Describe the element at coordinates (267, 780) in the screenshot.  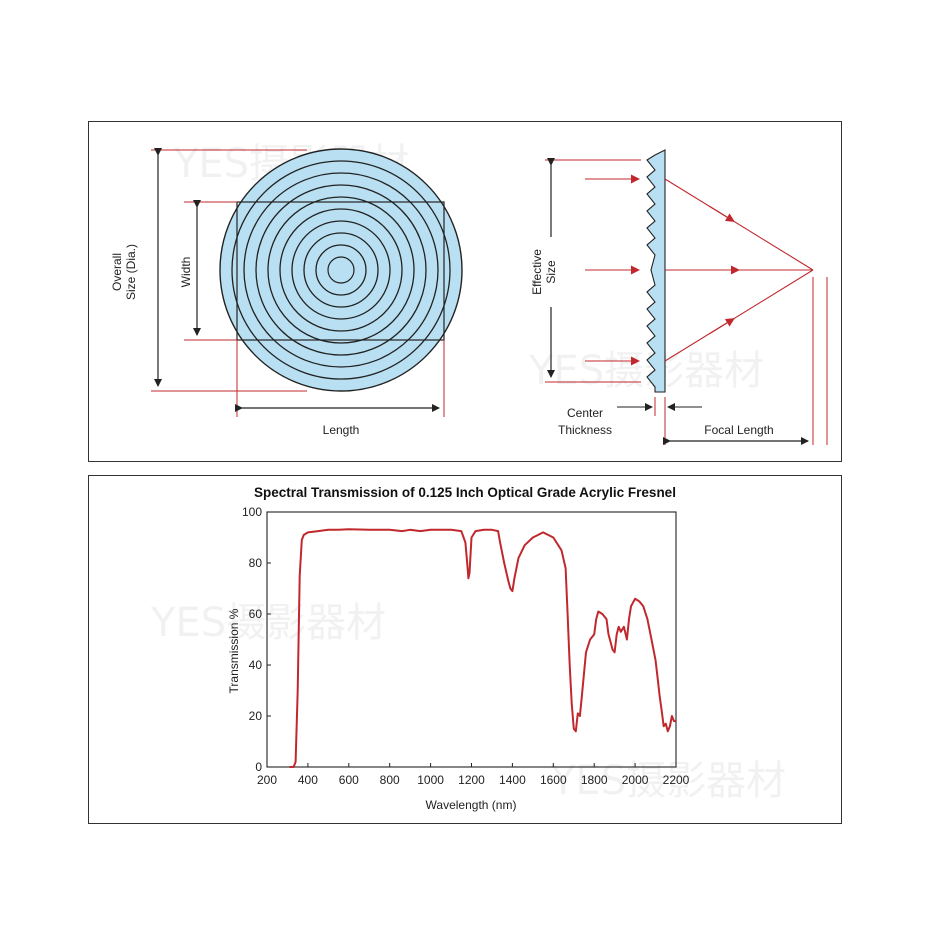
I see `x-tick-label: 200` at that location.